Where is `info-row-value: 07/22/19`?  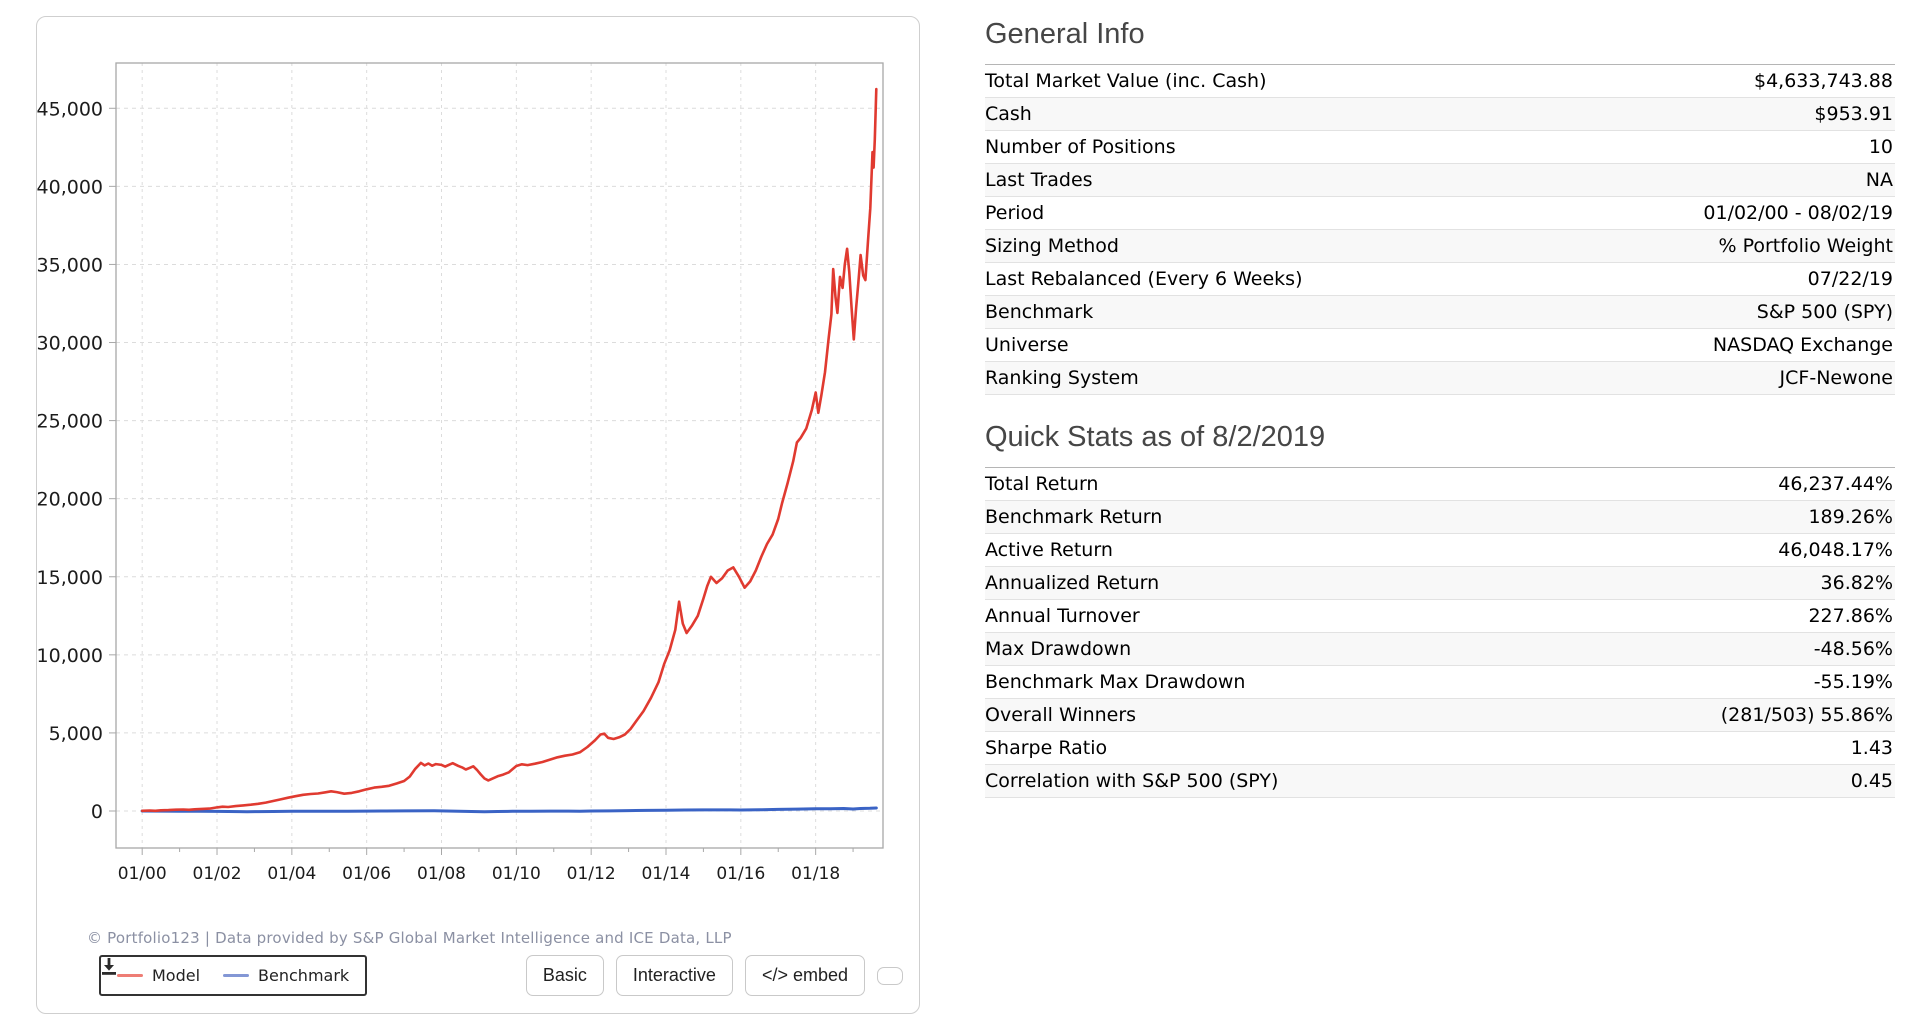 info-row-value: 07/22/19 is located at coordinates (1850, 279).